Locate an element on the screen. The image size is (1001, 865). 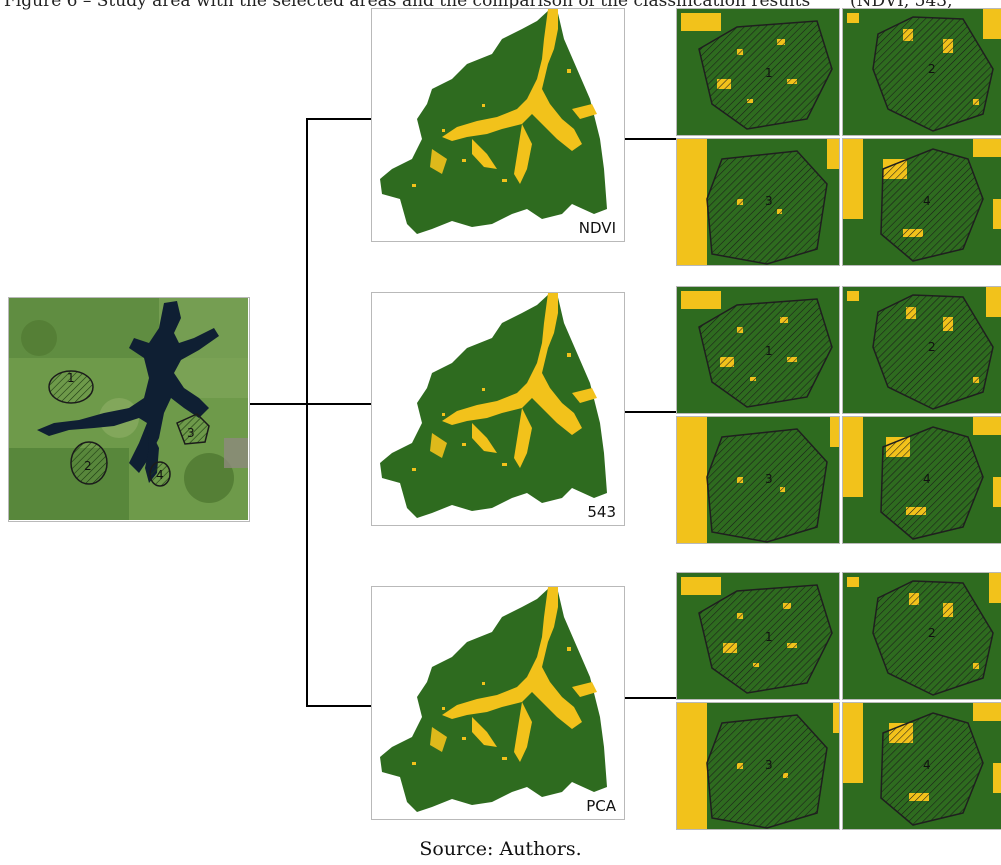
zone-2-polygon: 2 is located at coordinates (89, 463).